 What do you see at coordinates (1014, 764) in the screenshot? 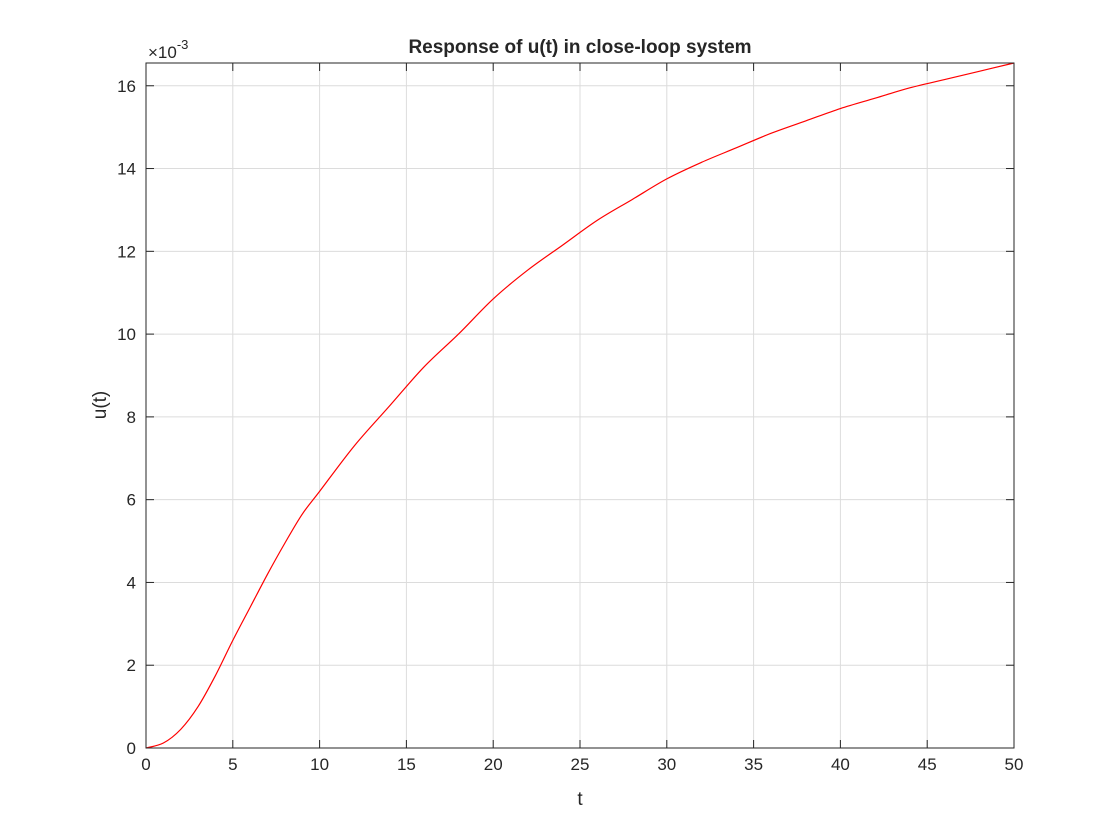
I see `x-tick-label: 50` at bounding box center [1014, 764].